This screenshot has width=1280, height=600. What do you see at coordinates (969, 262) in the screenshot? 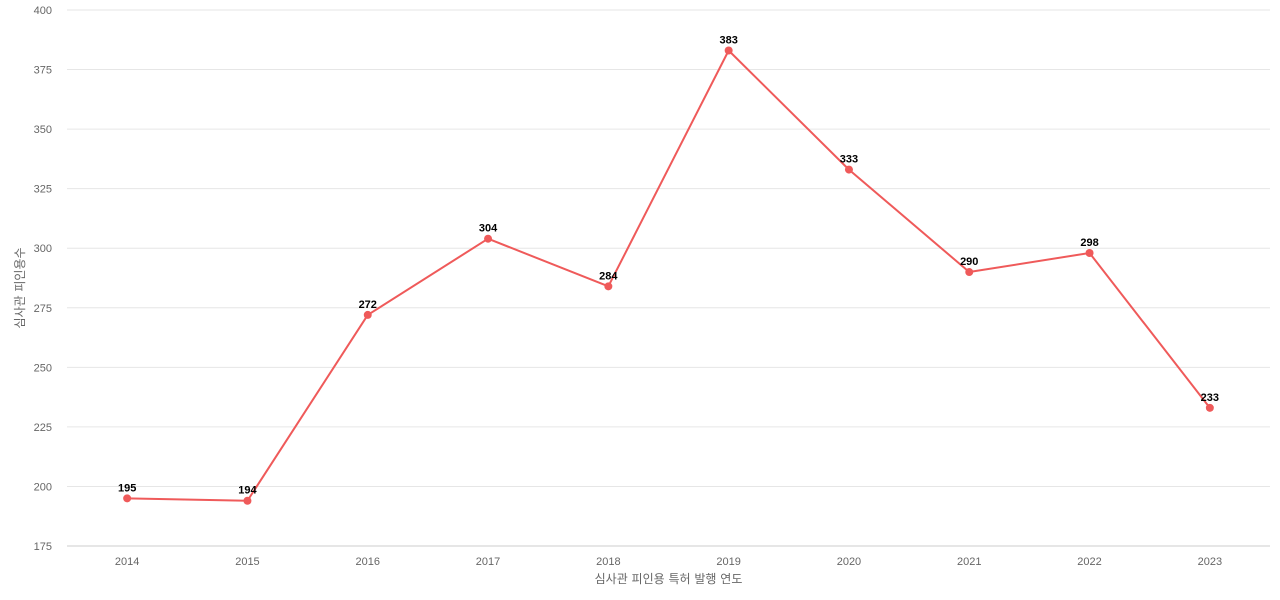
I see `data-label: 290` at bounding box center [969, 262].